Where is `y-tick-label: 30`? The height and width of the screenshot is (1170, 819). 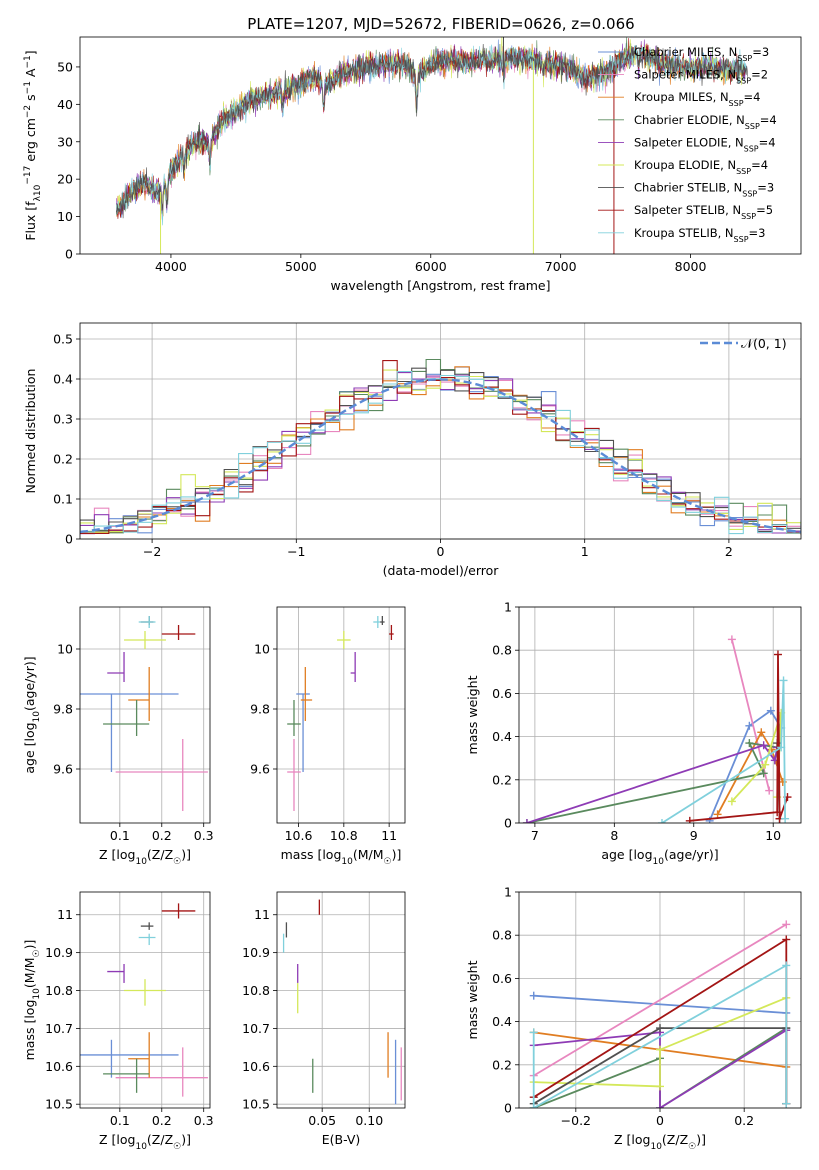
y-tick-label: 30 is located at coordinates (65, 141).